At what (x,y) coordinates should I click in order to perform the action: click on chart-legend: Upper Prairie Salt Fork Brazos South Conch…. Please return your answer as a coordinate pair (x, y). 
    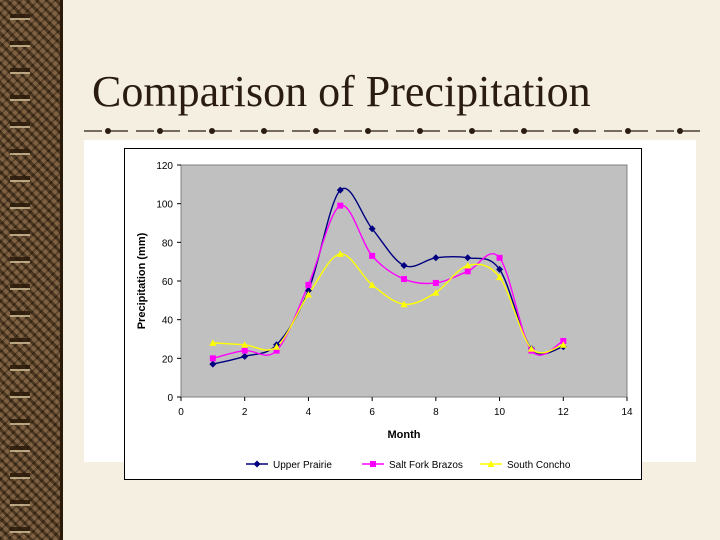
    Looking at the image, I should click on (408, 465).